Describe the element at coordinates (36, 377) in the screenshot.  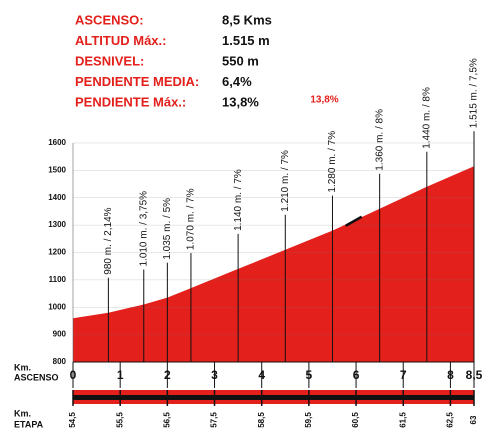
I see `x-axis-label: ASCENSO` at that location.